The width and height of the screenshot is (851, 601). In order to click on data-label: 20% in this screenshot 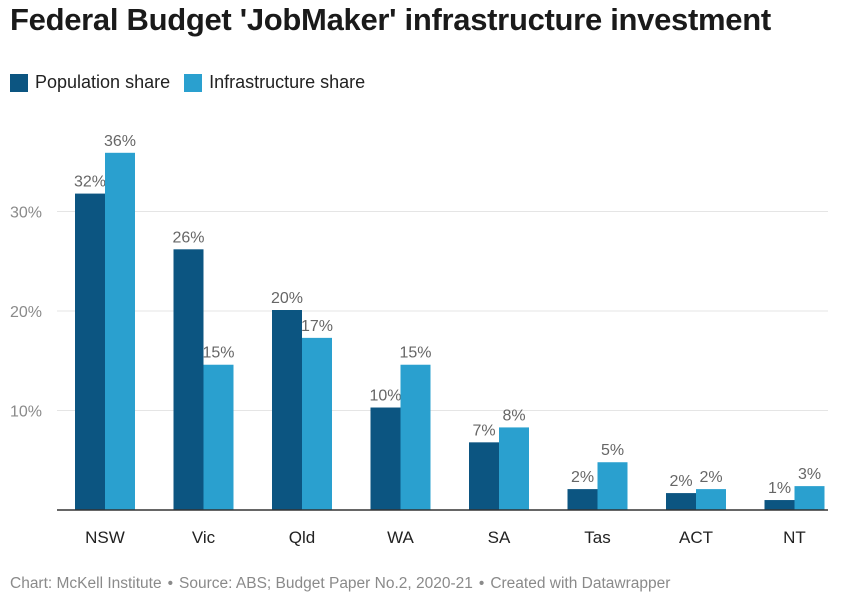, I will do `click(287, 298)`.